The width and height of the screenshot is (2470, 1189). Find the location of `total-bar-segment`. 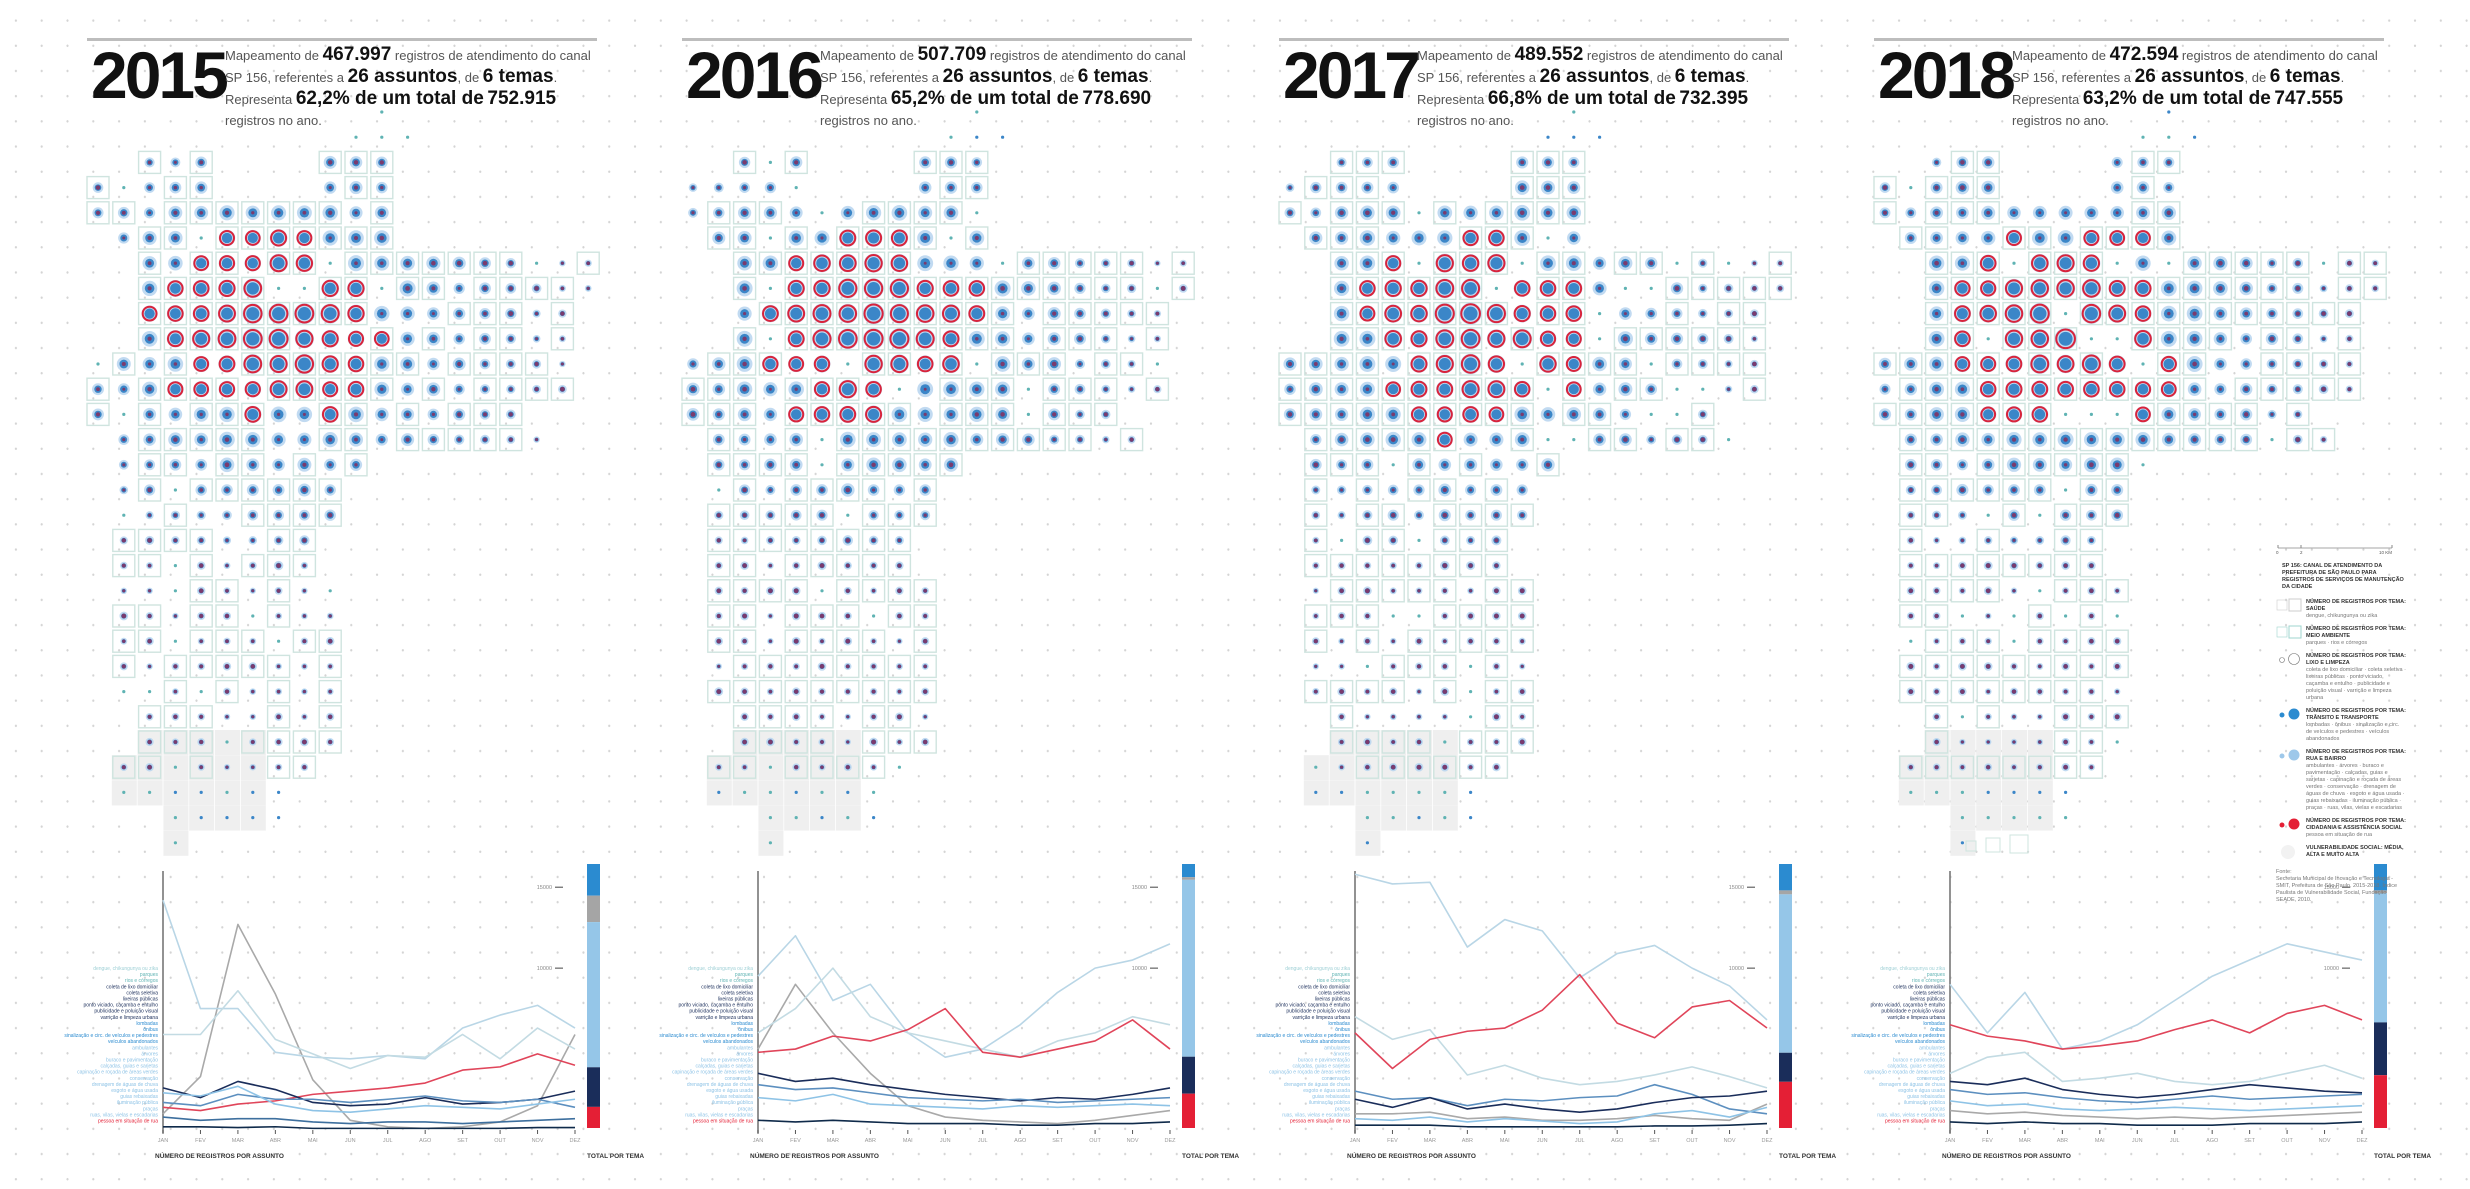

total-bar-segment is located at coordinates (1188, 871).